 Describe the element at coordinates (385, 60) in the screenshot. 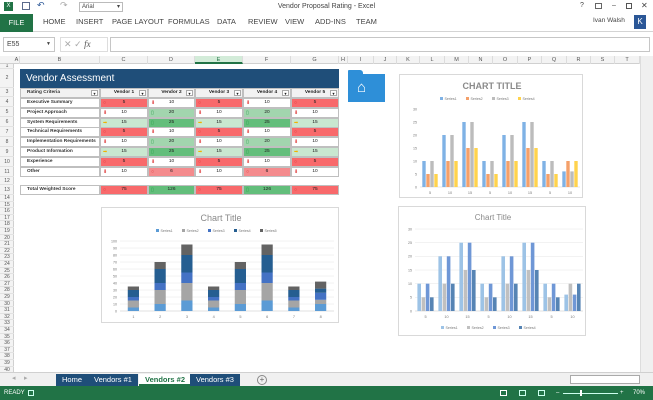

I see `column-header-j: J` at that location.